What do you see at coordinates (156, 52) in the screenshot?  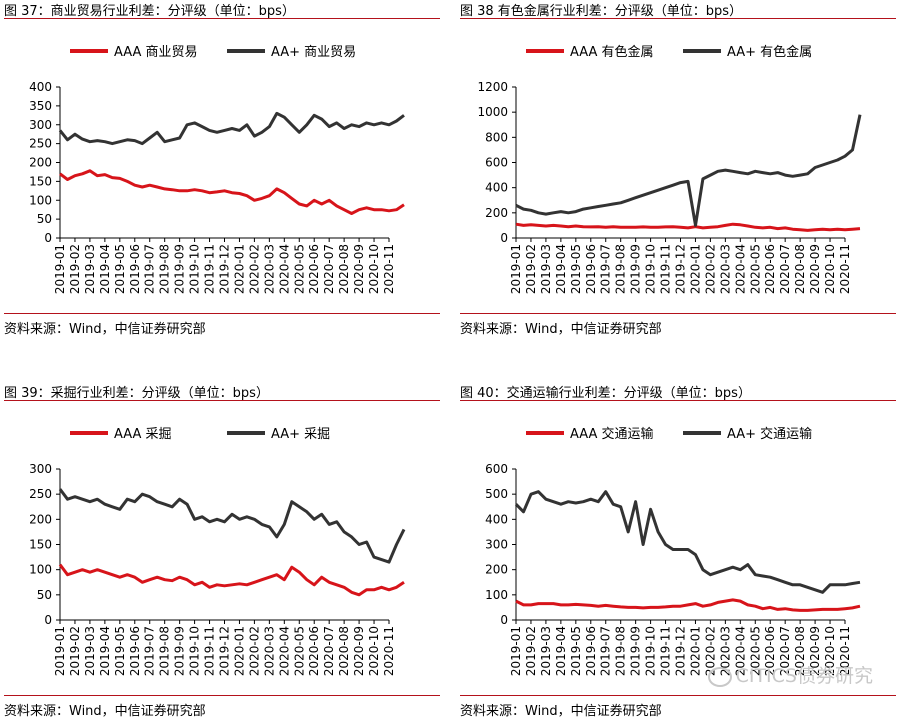 I see `legend-label: AAA 商业贸易` at bounding box center [156, 52].